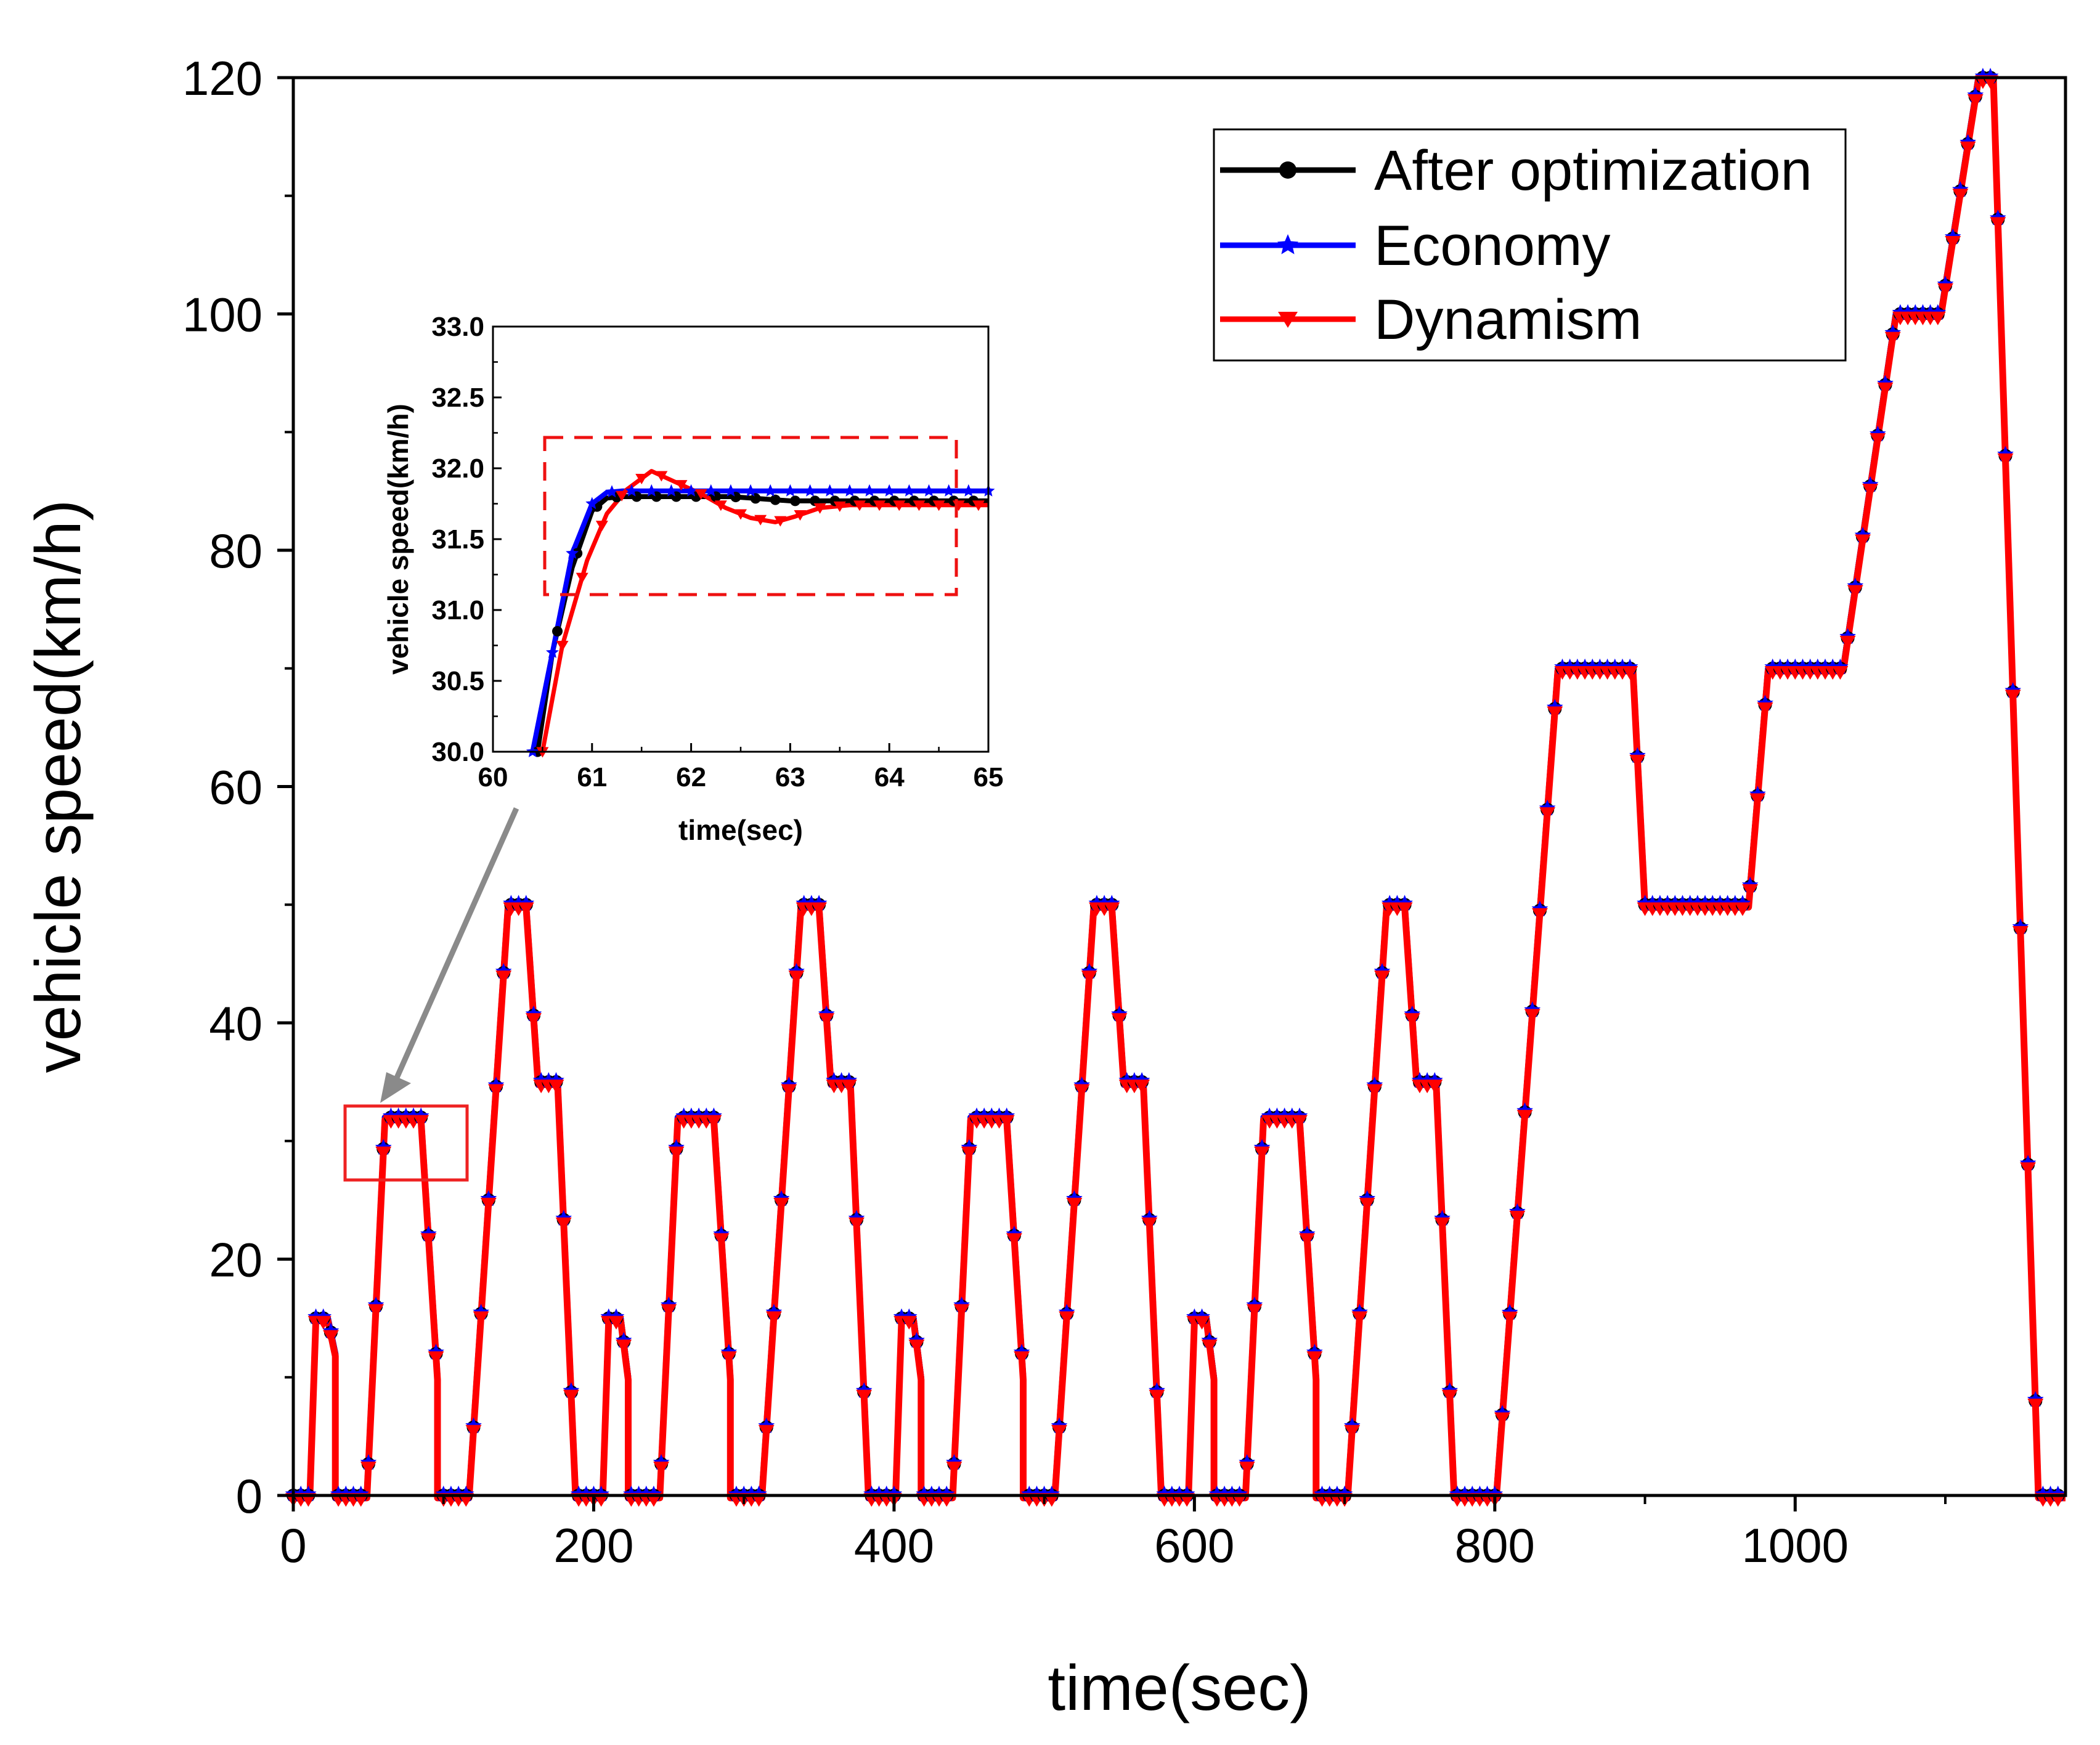 The width and height of the screenshot is (2100, 1745). I want to click on inset-y-tick-label: 32.5, so click(457, 398).